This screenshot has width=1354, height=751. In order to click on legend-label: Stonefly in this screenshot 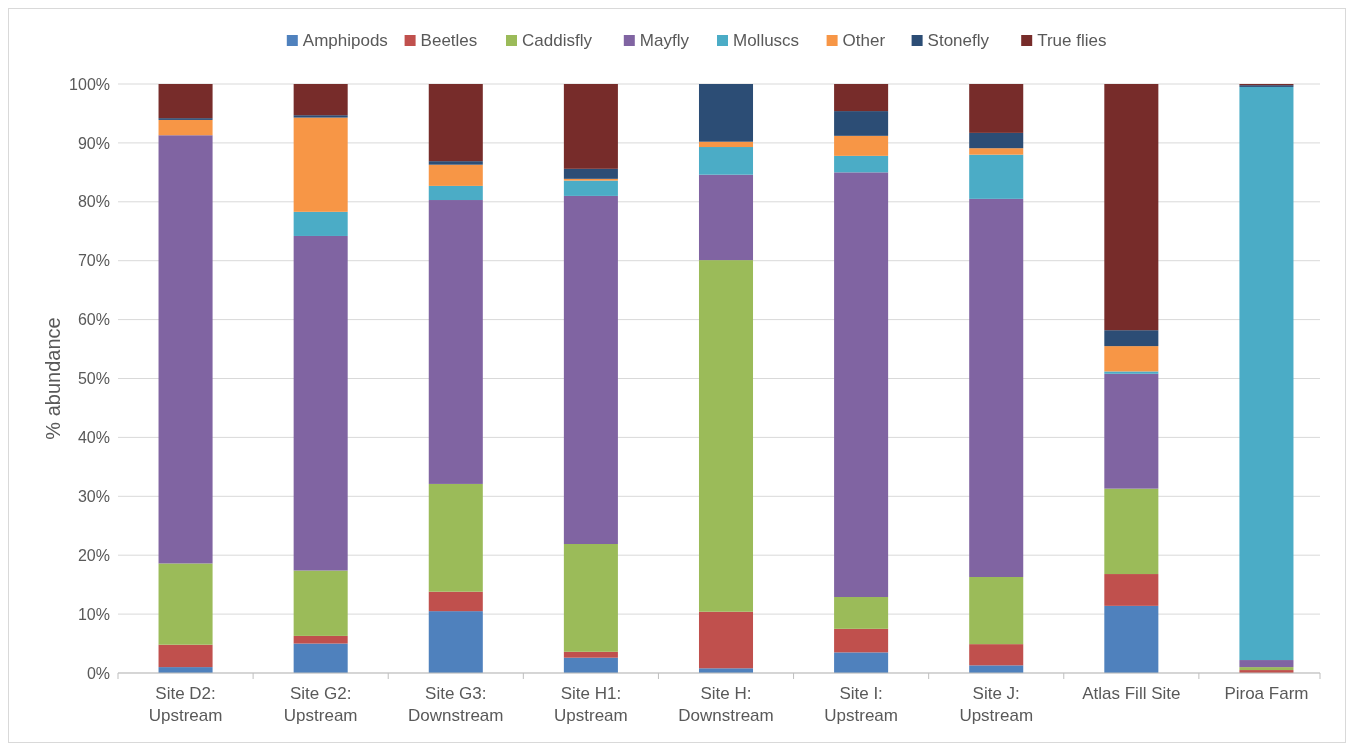, I will do `click(958, 40)`.